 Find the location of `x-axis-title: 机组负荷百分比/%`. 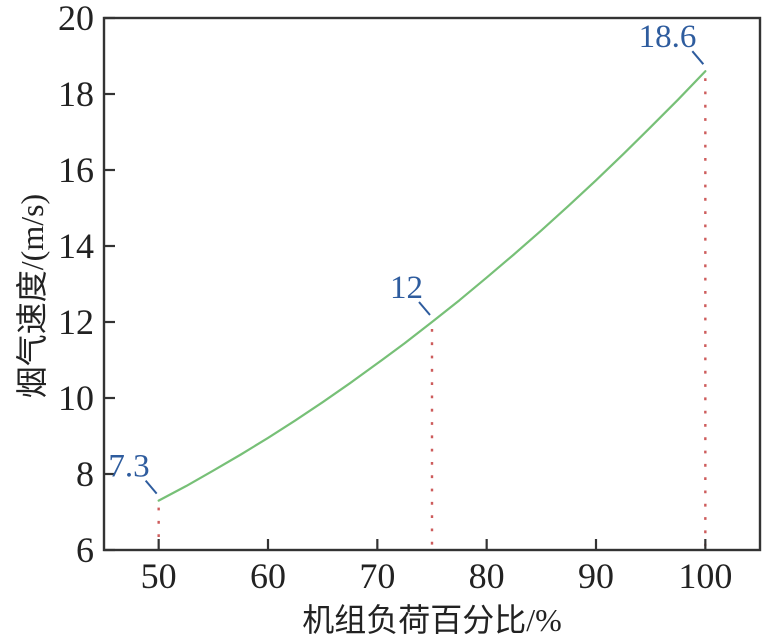

x-axis-title: 机组负荷百分比/% is located at coordinates (432, 620).